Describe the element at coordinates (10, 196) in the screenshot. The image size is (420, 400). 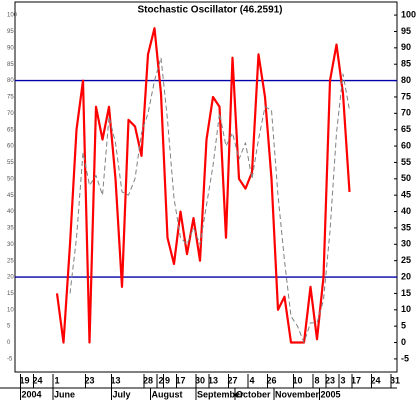
I see `y-tick-label-left: 45` at that location.